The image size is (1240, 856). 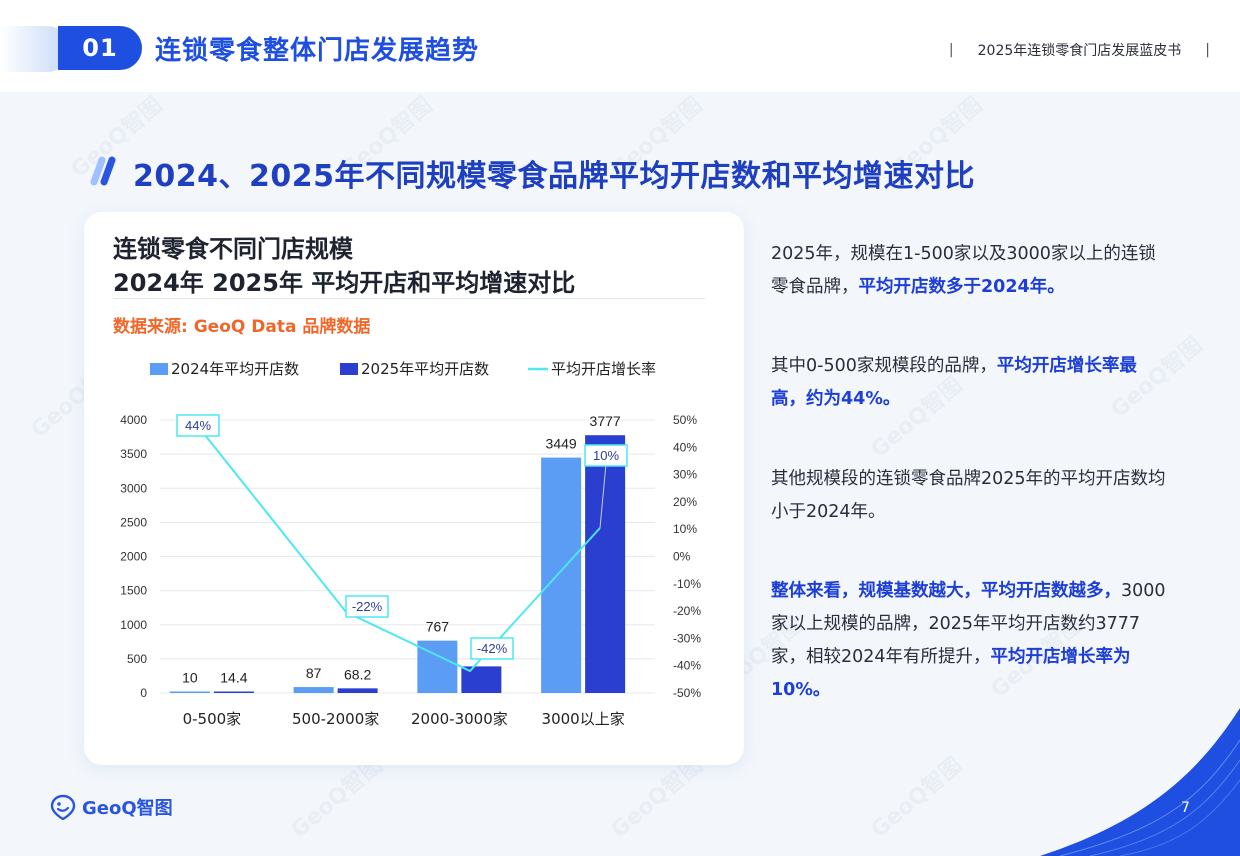 What do you see at coordinates (561, 444) in the screenshot?
I see `bar-2024-label: 3449` at bounding box center [561, 444].